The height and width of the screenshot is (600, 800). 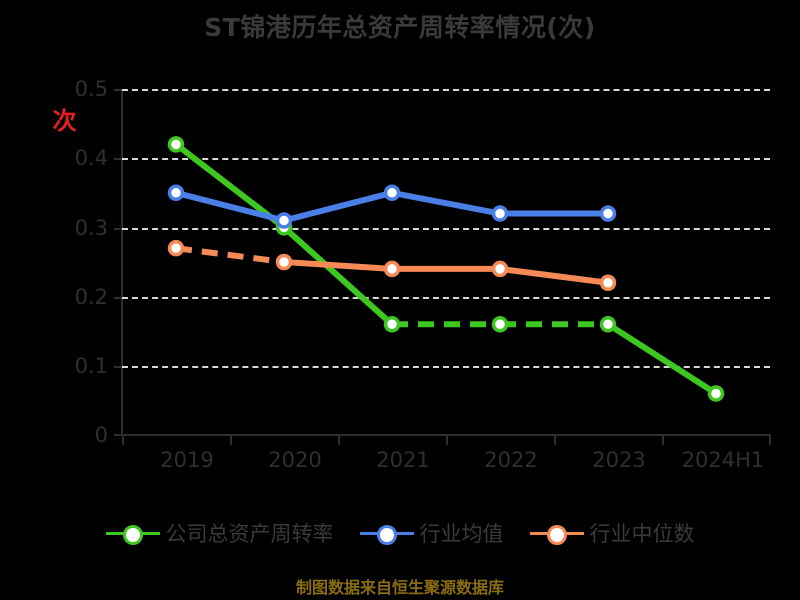 I want to click on y-tick-mark-0.2, so click(x=118, y=298).